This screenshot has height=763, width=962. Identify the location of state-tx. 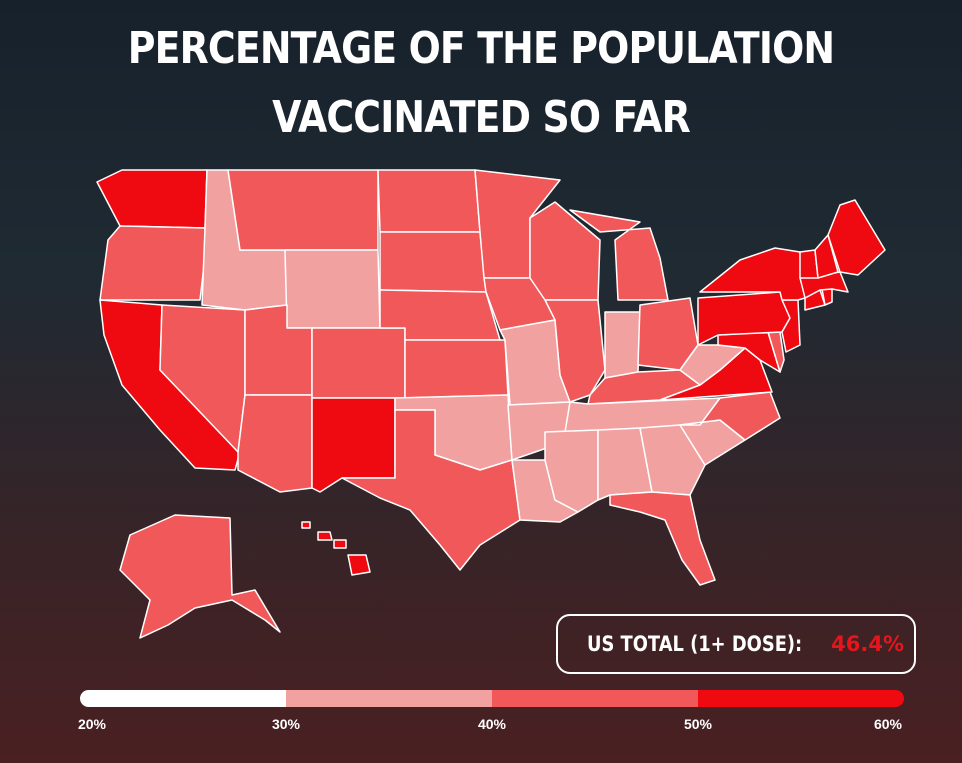
(431, 490).